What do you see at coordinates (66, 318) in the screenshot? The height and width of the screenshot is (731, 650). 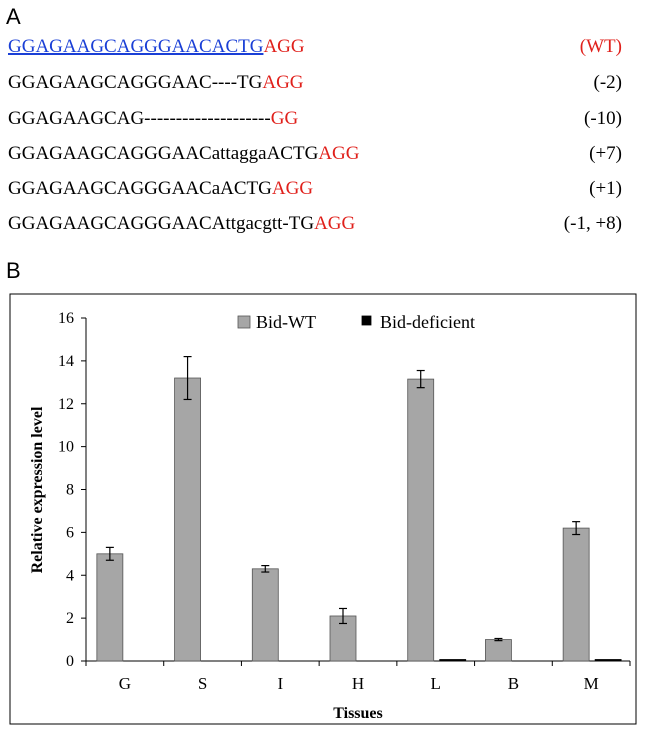 I see `y-tick-label: 16` at bounding box center [66, 318].